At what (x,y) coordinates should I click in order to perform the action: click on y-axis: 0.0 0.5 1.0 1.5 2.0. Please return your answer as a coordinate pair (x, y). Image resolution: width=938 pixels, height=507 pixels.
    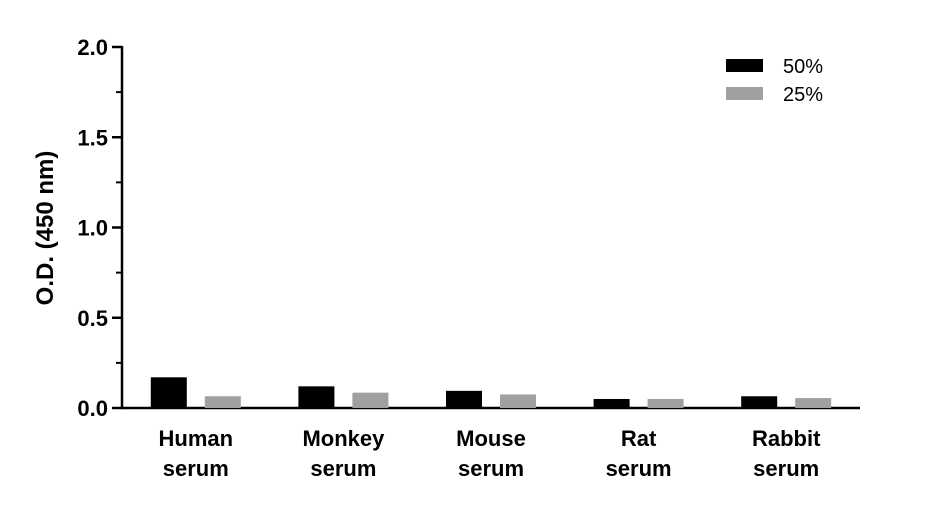
    Looking at the image, I should click on (100, 228).